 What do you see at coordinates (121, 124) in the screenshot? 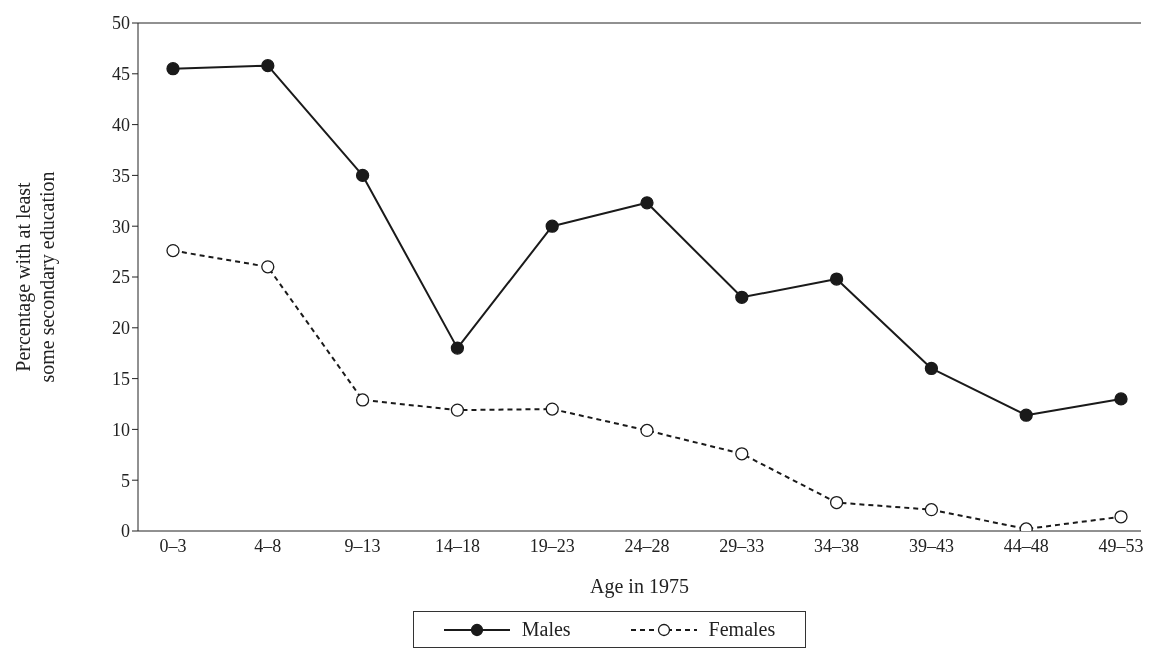
I see `y-tick-label: 40` at bounding box center [121, 124].